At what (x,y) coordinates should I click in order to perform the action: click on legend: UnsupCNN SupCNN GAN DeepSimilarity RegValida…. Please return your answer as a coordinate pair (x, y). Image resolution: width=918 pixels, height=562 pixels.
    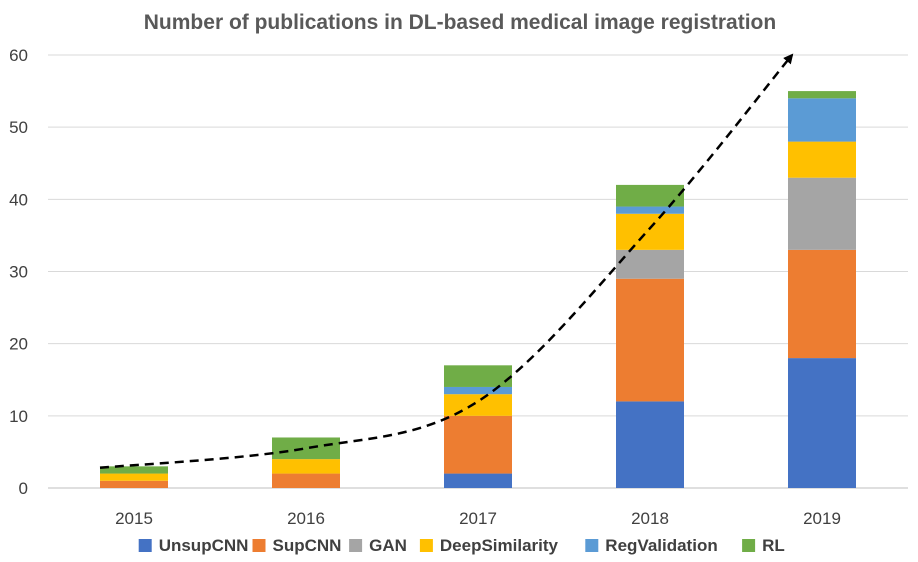
    Looking at the image, I should click on (461, 545).